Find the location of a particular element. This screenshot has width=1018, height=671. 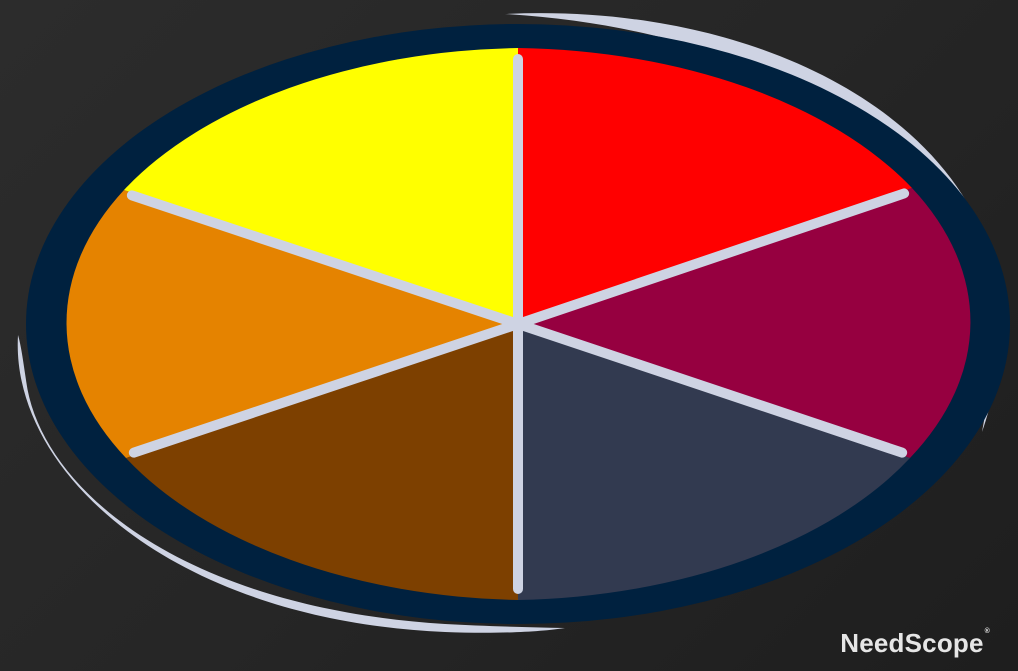

spoke-upper-left is located at coordinates (324, 259).